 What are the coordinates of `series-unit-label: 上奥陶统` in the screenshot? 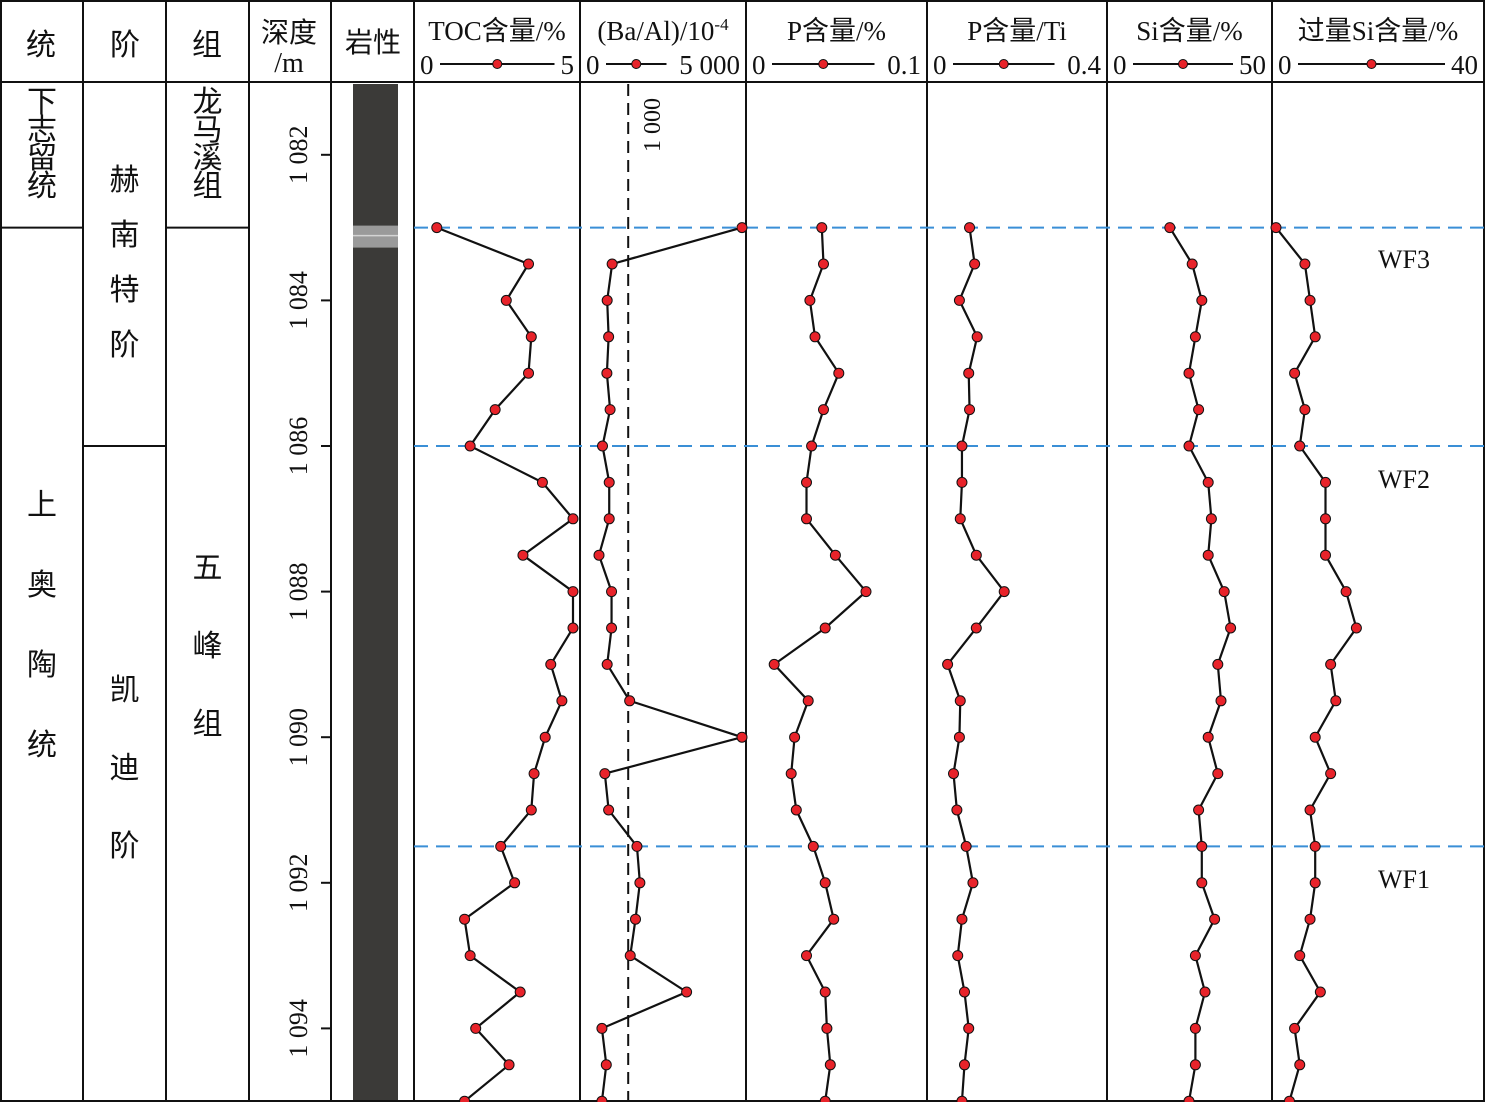 It's located at (42, 625).